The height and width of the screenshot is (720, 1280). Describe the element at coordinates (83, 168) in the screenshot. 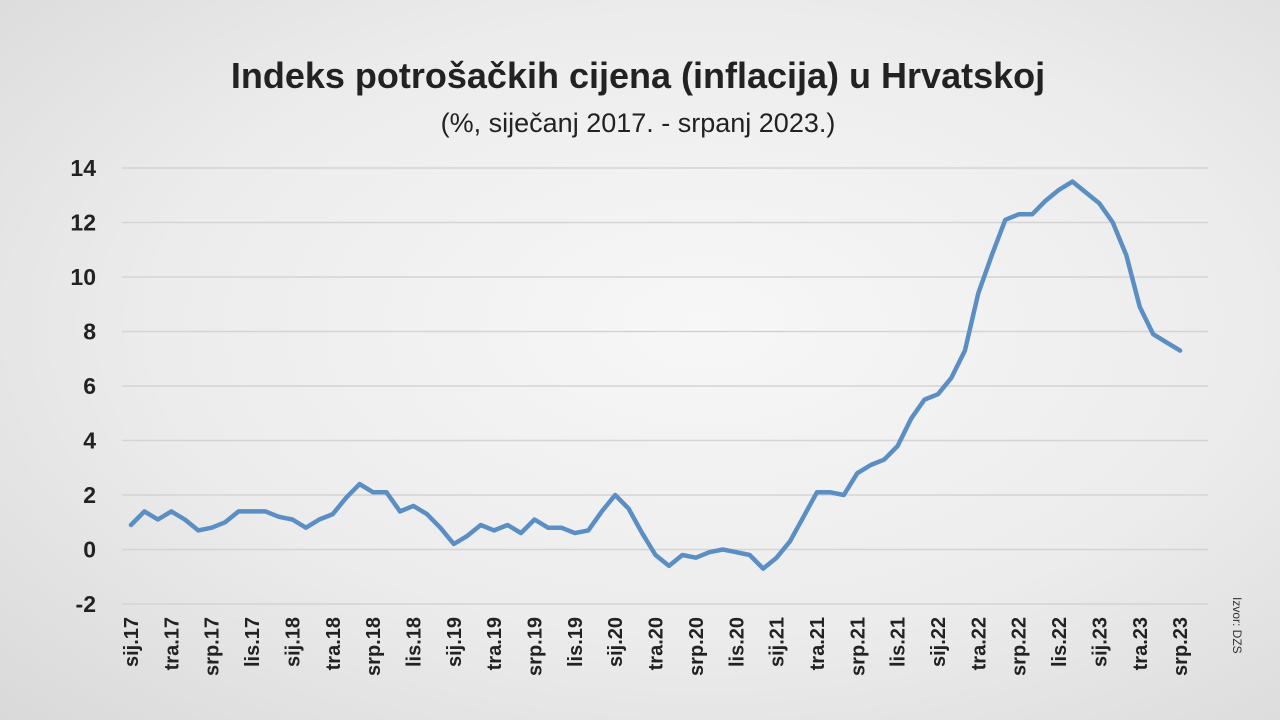

I see `y-tick-label: 14` at that location.